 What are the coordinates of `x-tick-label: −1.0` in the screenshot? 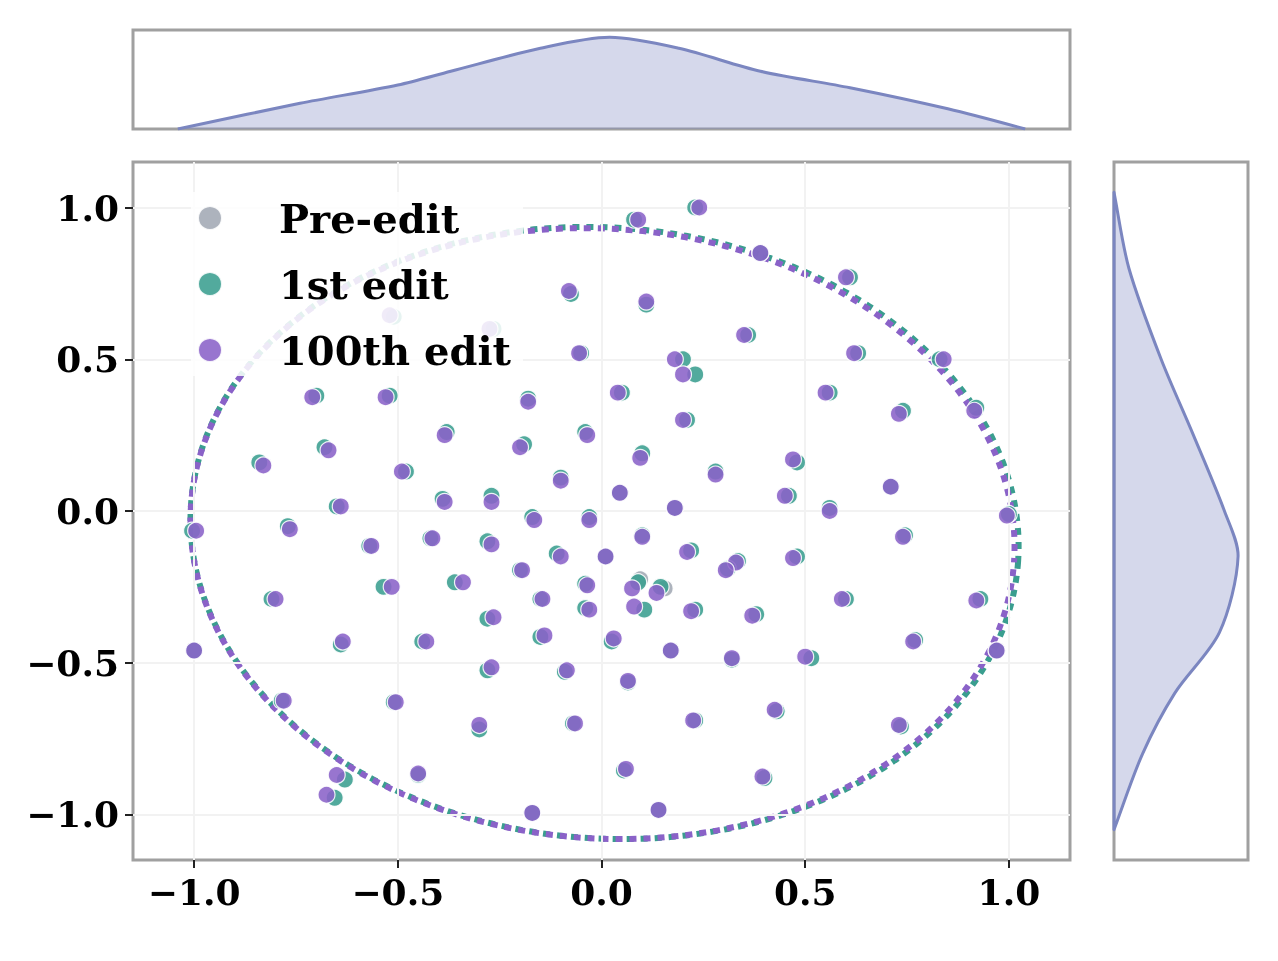 It's located at (194, 892).